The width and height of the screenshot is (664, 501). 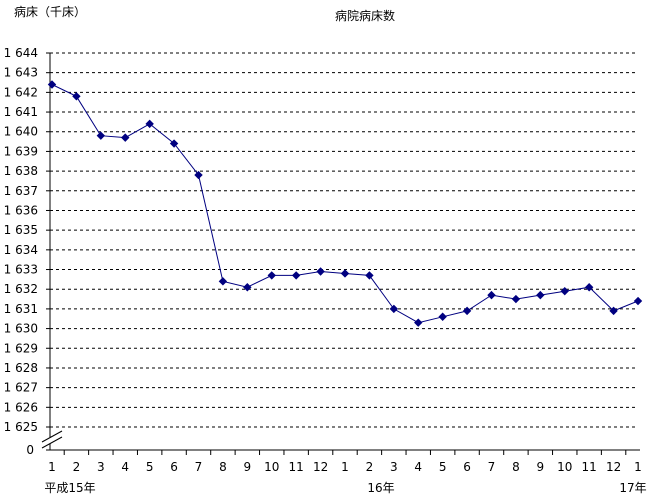 I want to click on axis-break-gap, so click(x=52, y=439).